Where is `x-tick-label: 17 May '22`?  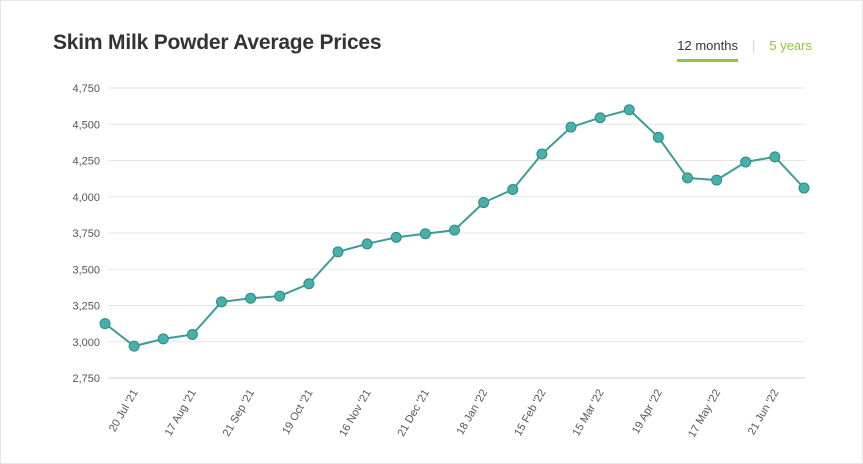 x-tick-label: 17 May '22 is located at coordinates (704, 414).